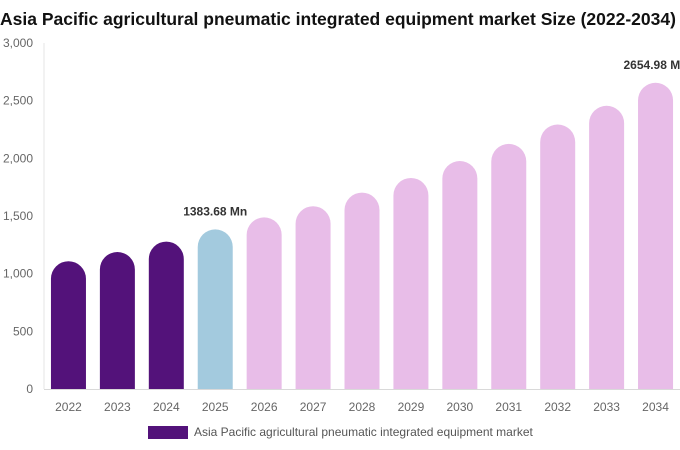  Describe the element at coordinates (656, 236) in the screenshot. I see `bar-2034` at that location.